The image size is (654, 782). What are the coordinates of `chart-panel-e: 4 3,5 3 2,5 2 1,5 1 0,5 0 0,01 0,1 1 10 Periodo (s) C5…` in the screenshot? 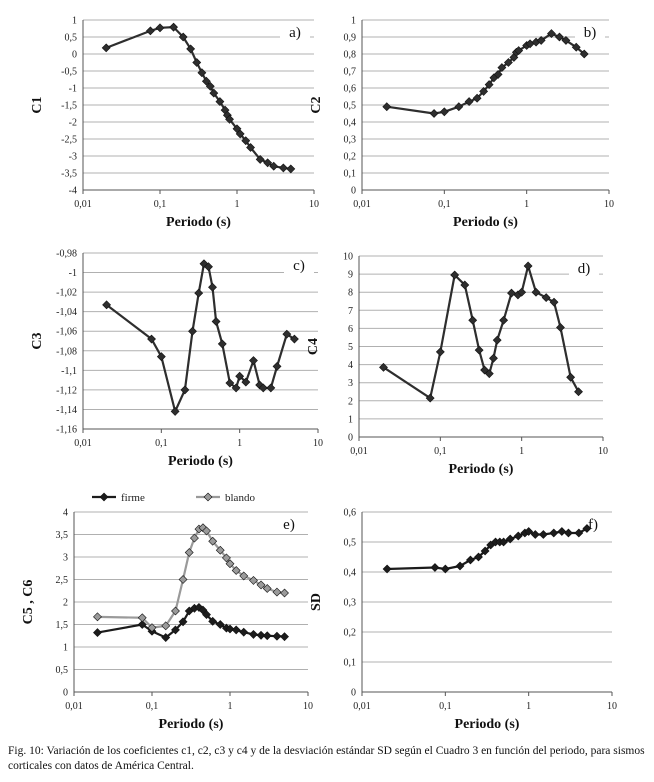 It's located at (167, 612).